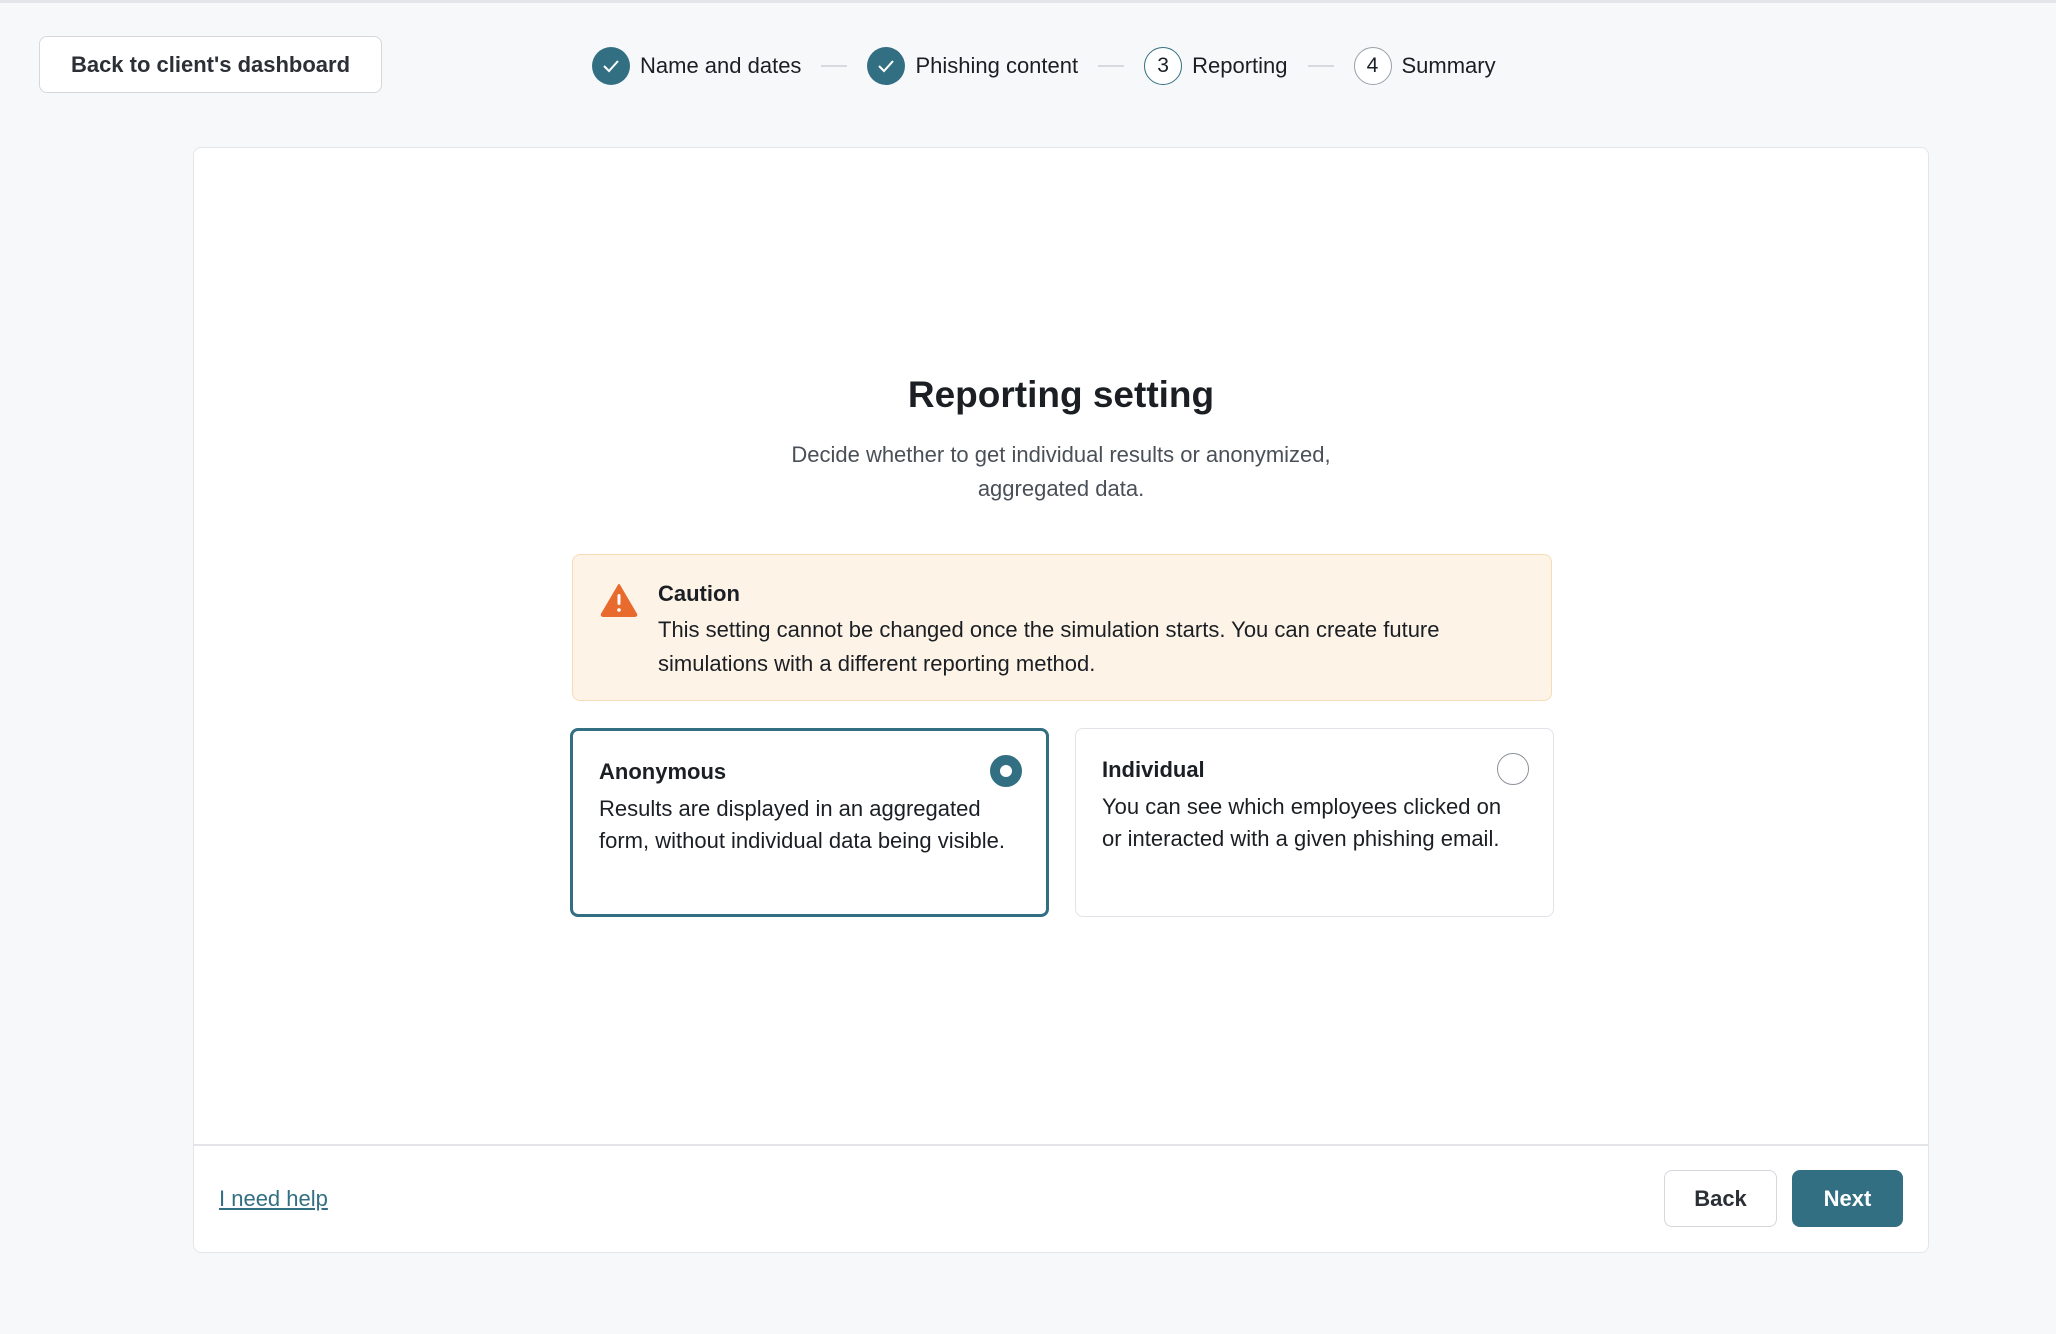  I want to click on step-reporting: 3 Reporting, so click(1216, 66).